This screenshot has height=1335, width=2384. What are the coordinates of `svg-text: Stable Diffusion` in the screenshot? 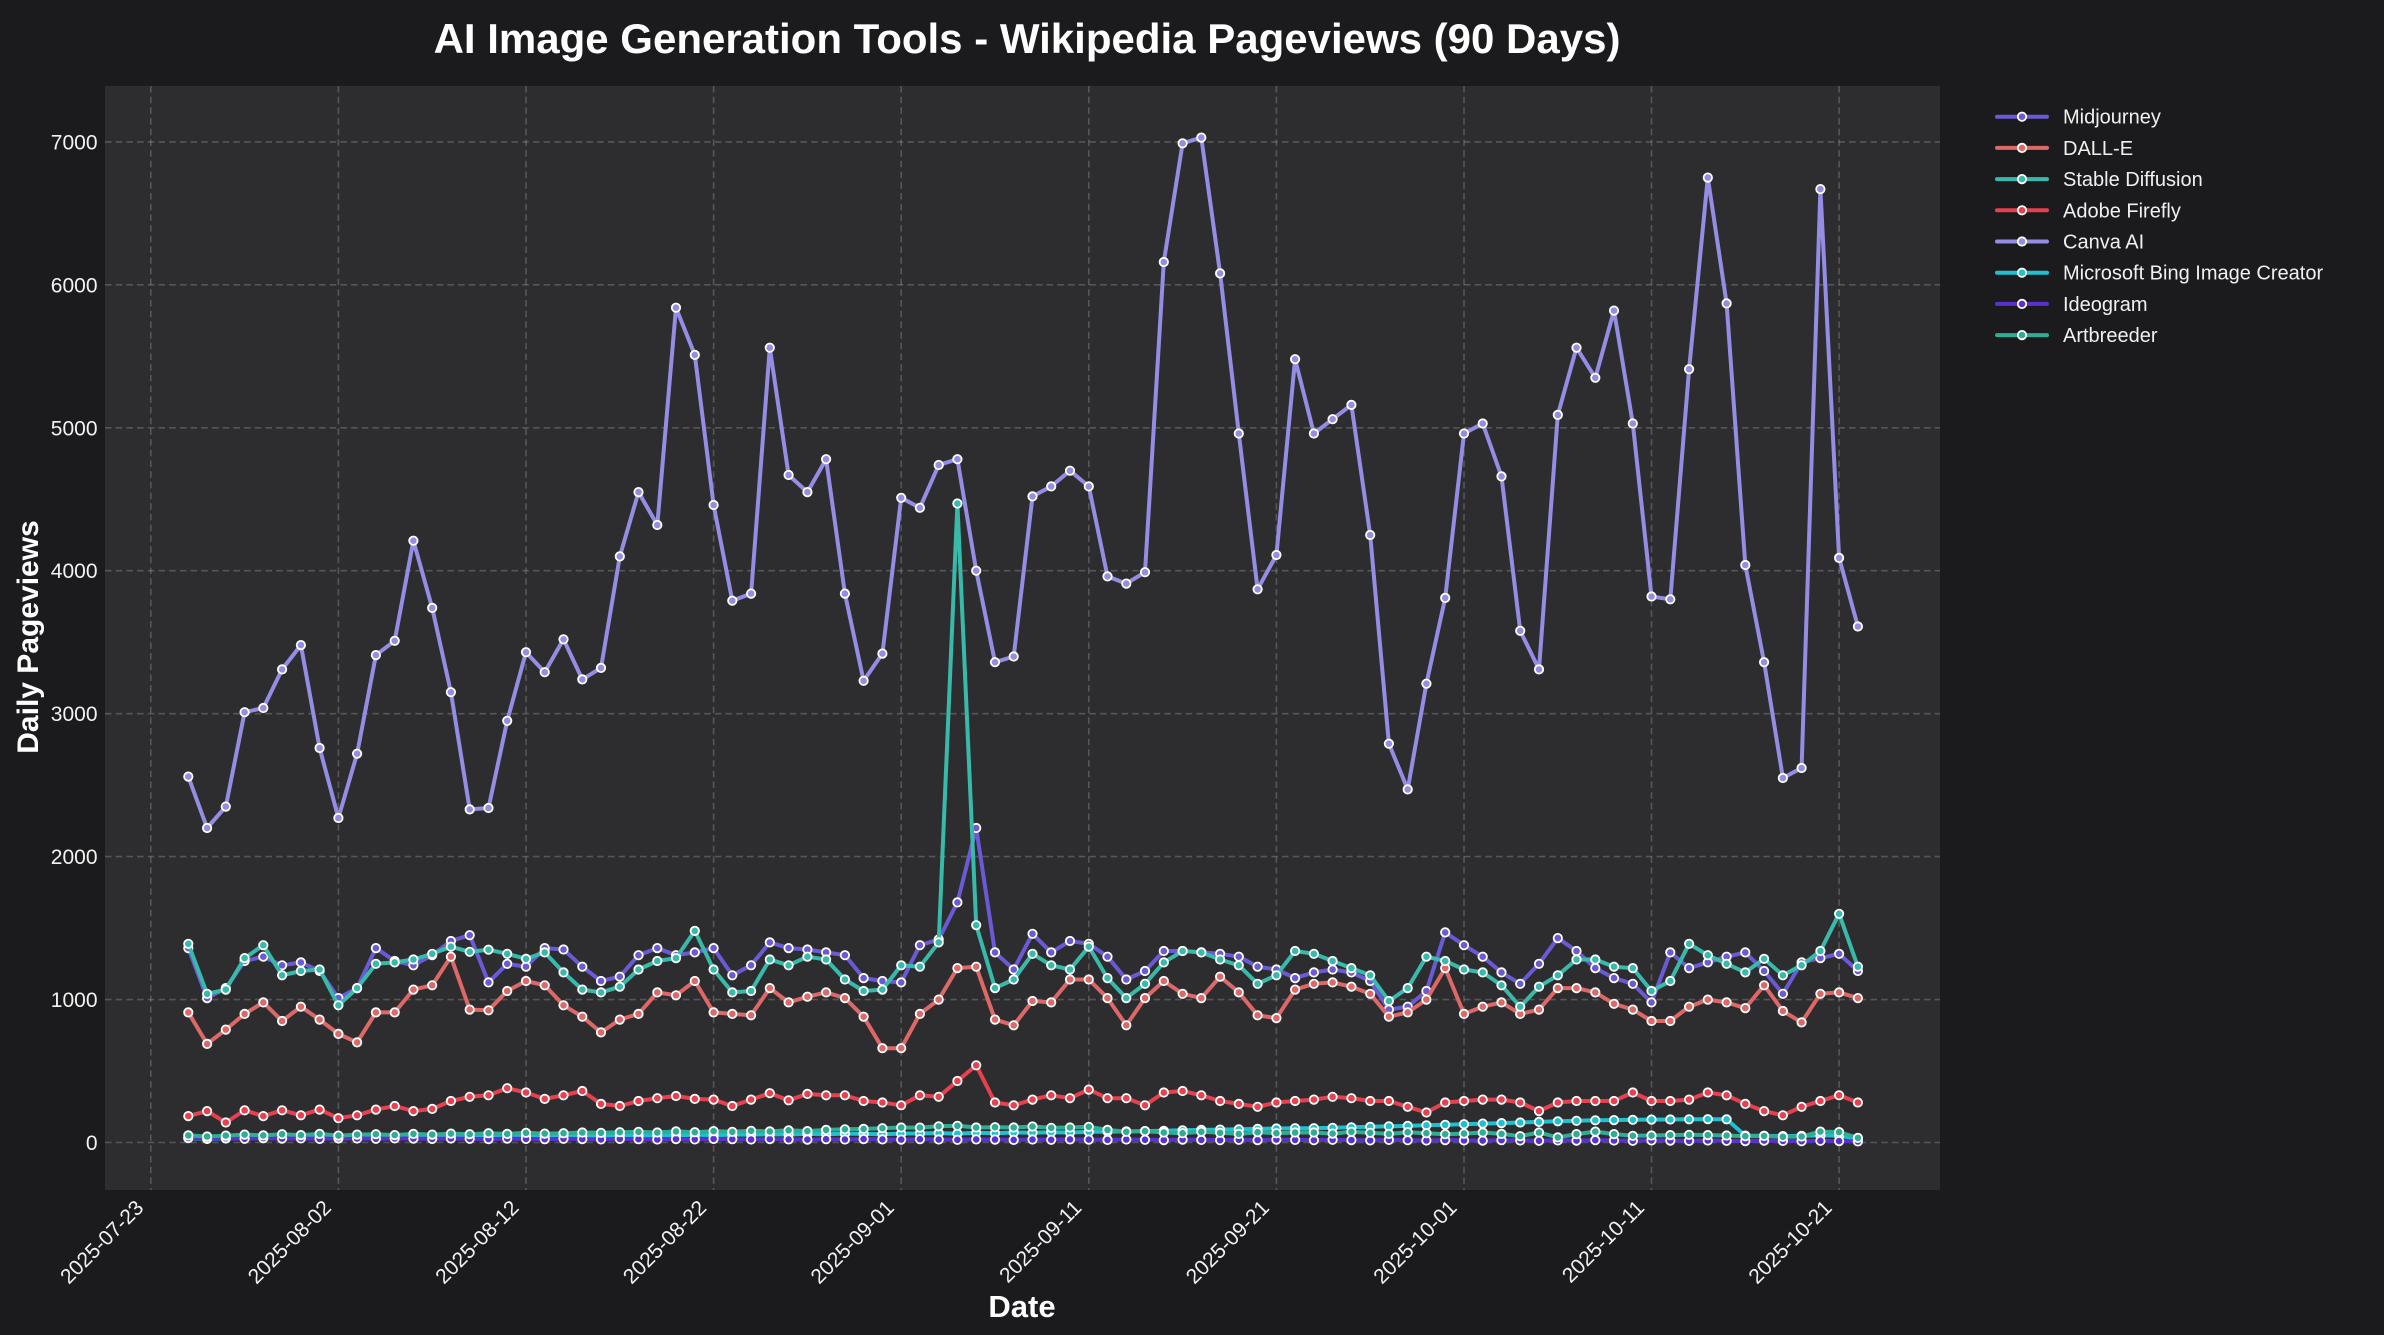 It's located at (2133, 180).